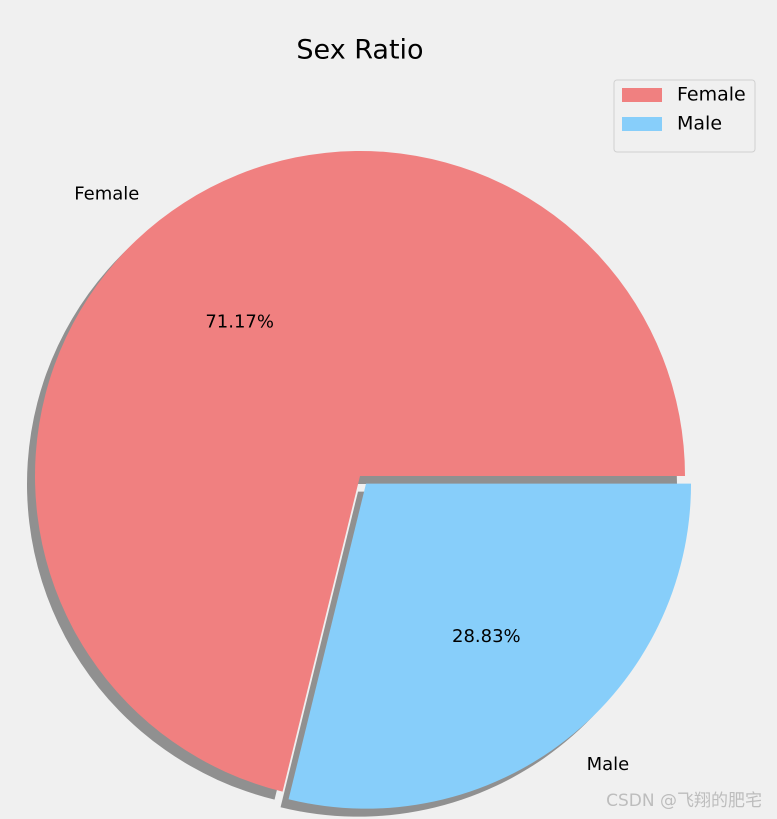 This screenshot has height=819, width=777. I want to click on value-label: 28.83%, so click(486, 636).